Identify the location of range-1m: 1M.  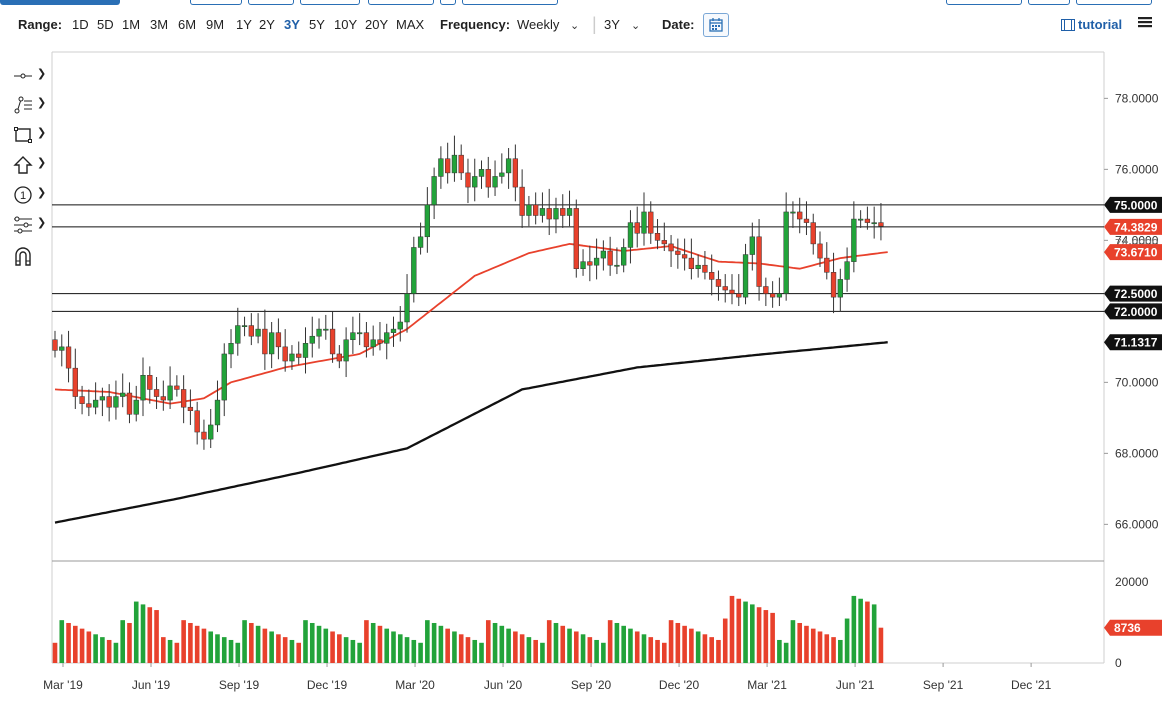
(131, 24).